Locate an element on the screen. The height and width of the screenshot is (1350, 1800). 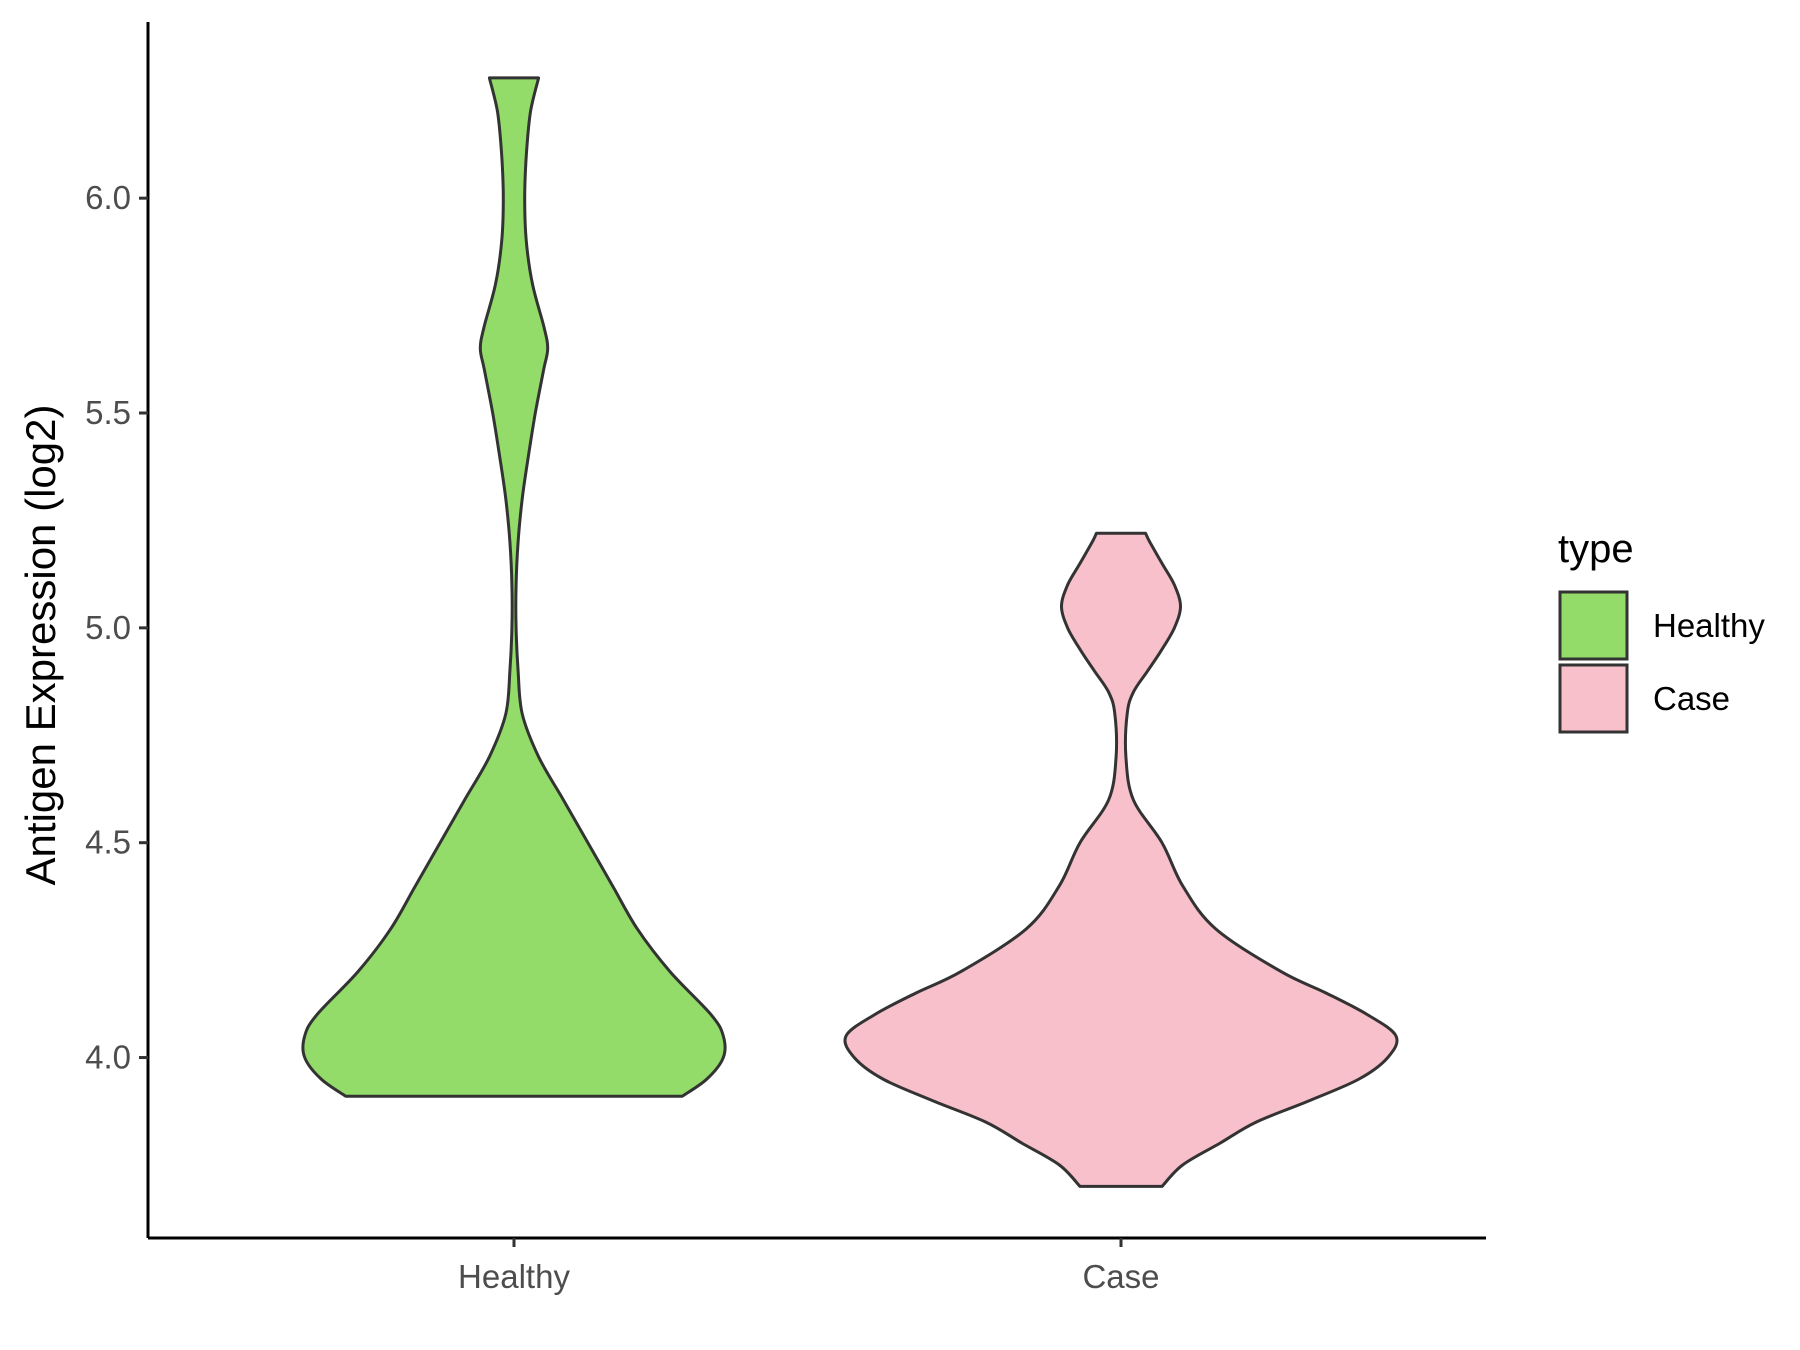
legend-label-healthy: Healthy is located at coordinates (1709, 625).